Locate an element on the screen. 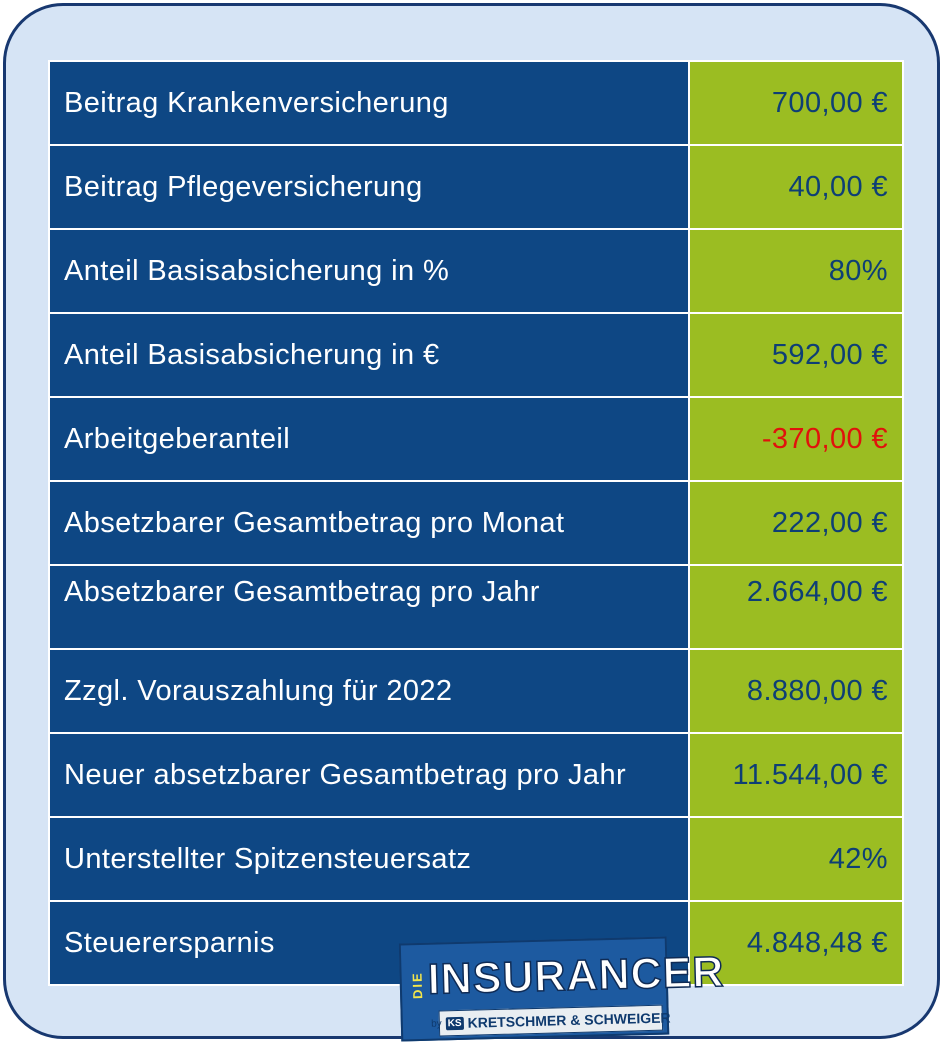 The image size is (949, 1045). table-row: Unterstellter Spitzensteuersatz 42% is located at coordinates (476, 859).